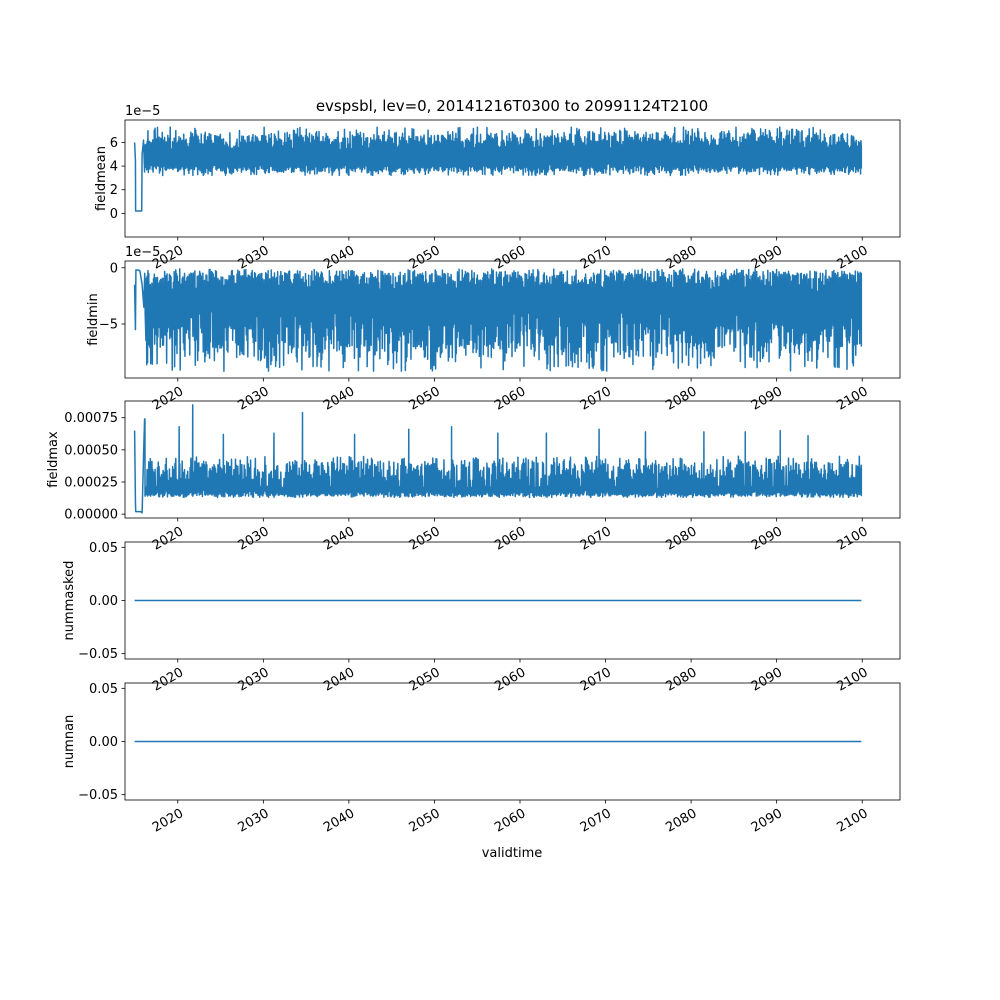 This screenshot has width=1000, height=1000. Describe the element at coordinates (498, 459) in the screenshot. I see `series-line-fieldmax` at that location.